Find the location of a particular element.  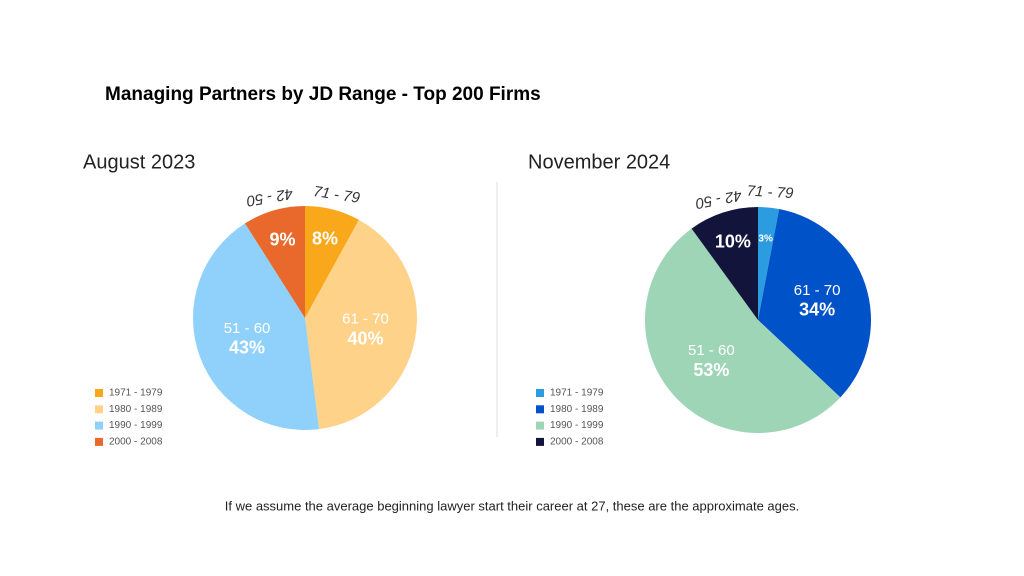

slice-value-label: 43% is located at coordinates (247, 348).